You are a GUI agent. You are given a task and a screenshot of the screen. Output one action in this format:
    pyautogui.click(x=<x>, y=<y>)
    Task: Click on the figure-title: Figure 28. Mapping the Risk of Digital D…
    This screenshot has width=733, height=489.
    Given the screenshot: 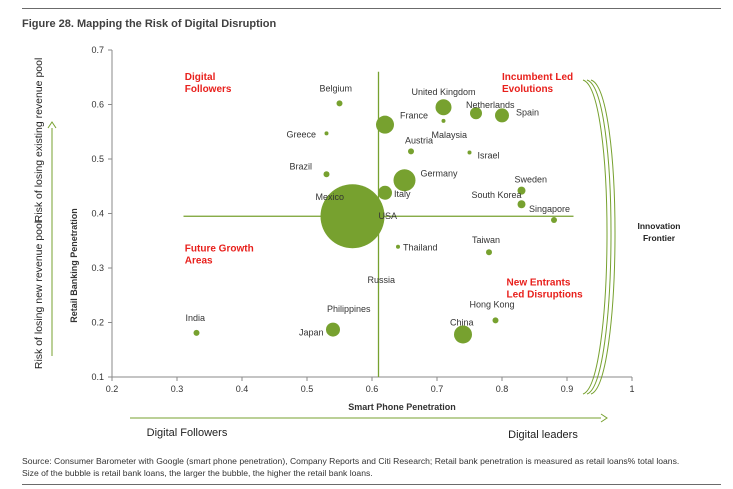 What is the action you would take?
    pyautogui.click(x=149, y=24)
    